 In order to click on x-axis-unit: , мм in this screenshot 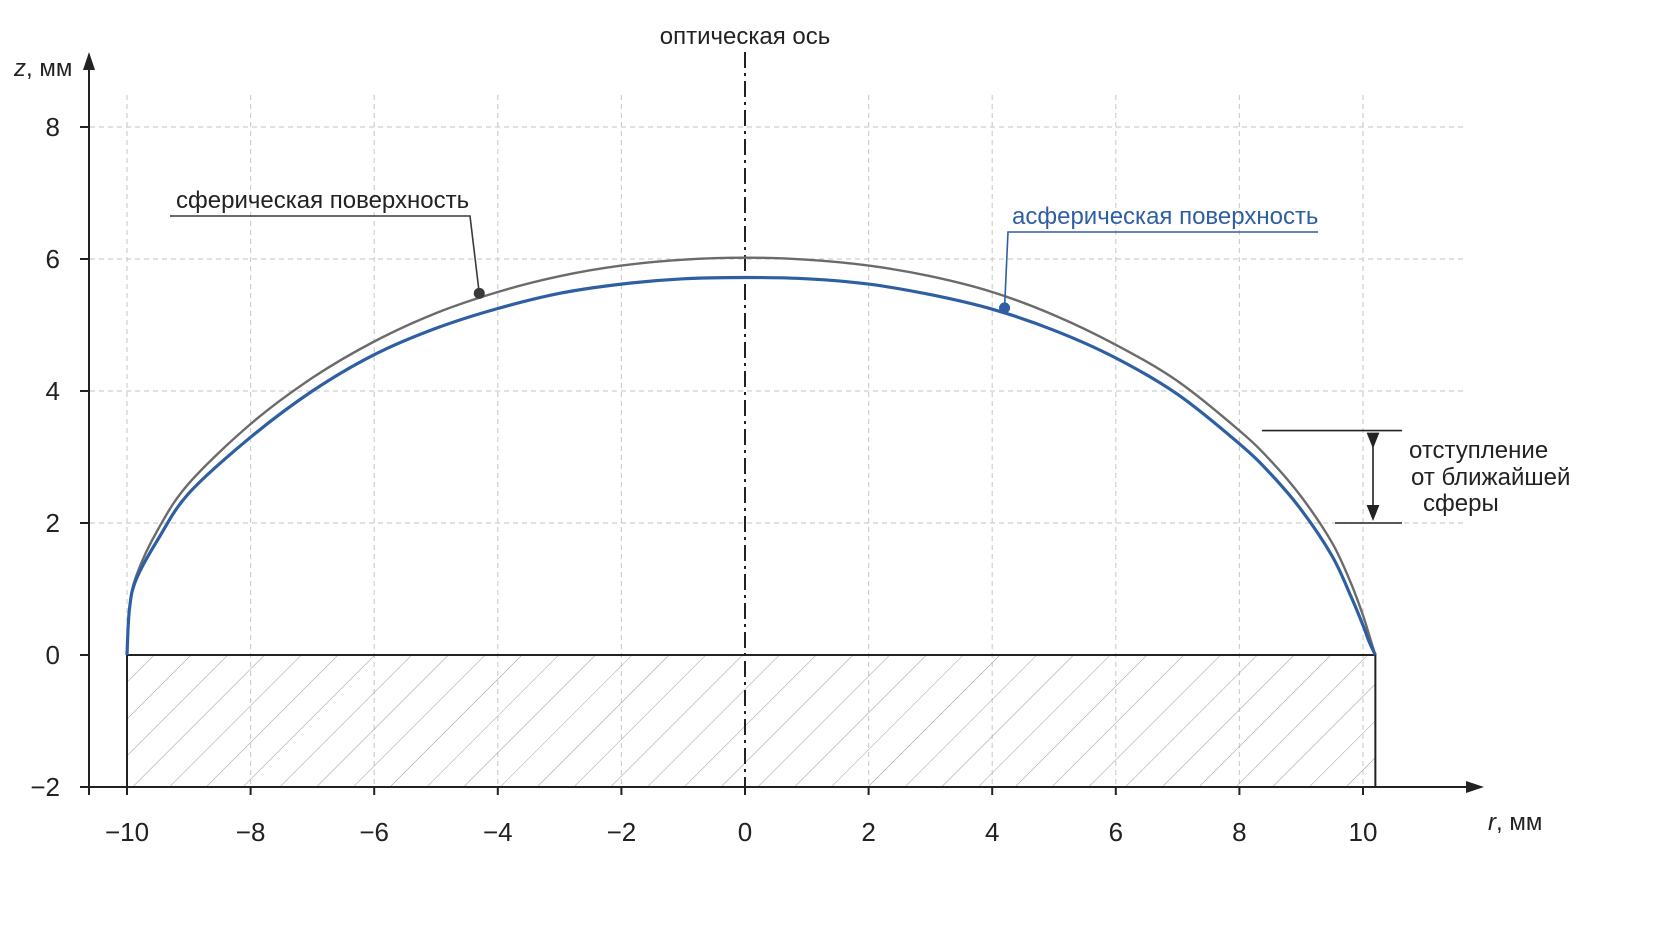, I will do `click(1519, 822)`.